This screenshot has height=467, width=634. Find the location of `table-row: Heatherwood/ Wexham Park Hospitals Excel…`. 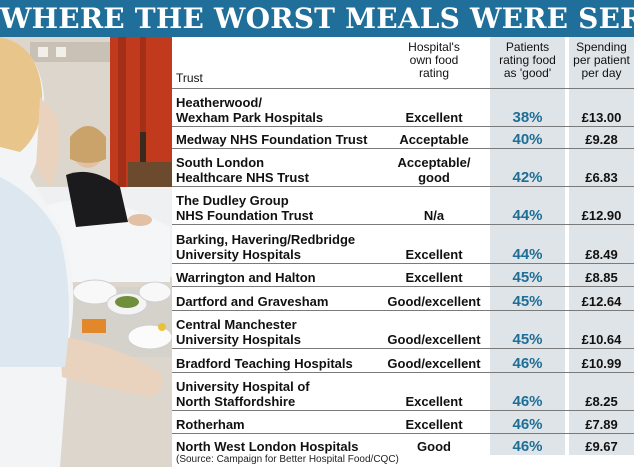

table-row: Heatherwood/ Wexham Park Hospitals Excel… is located at coordinates (403, 107).